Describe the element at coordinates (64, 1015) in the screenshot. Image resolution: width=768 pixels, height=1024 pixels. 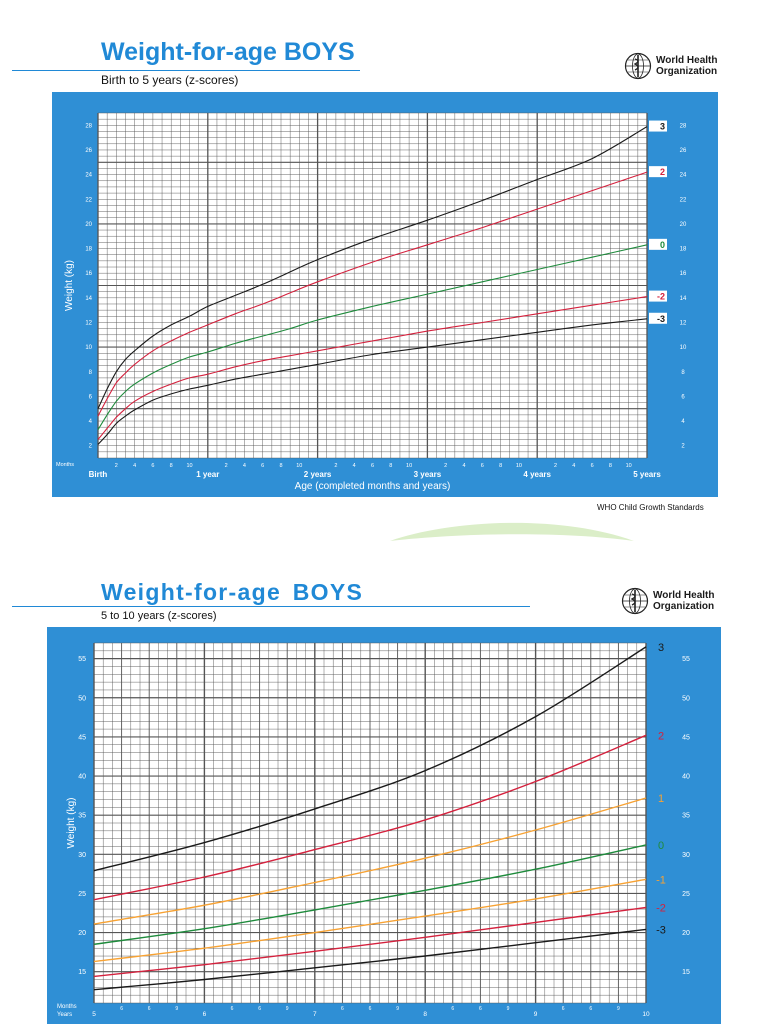
I see `x-unit-label-years: Years` at that location.